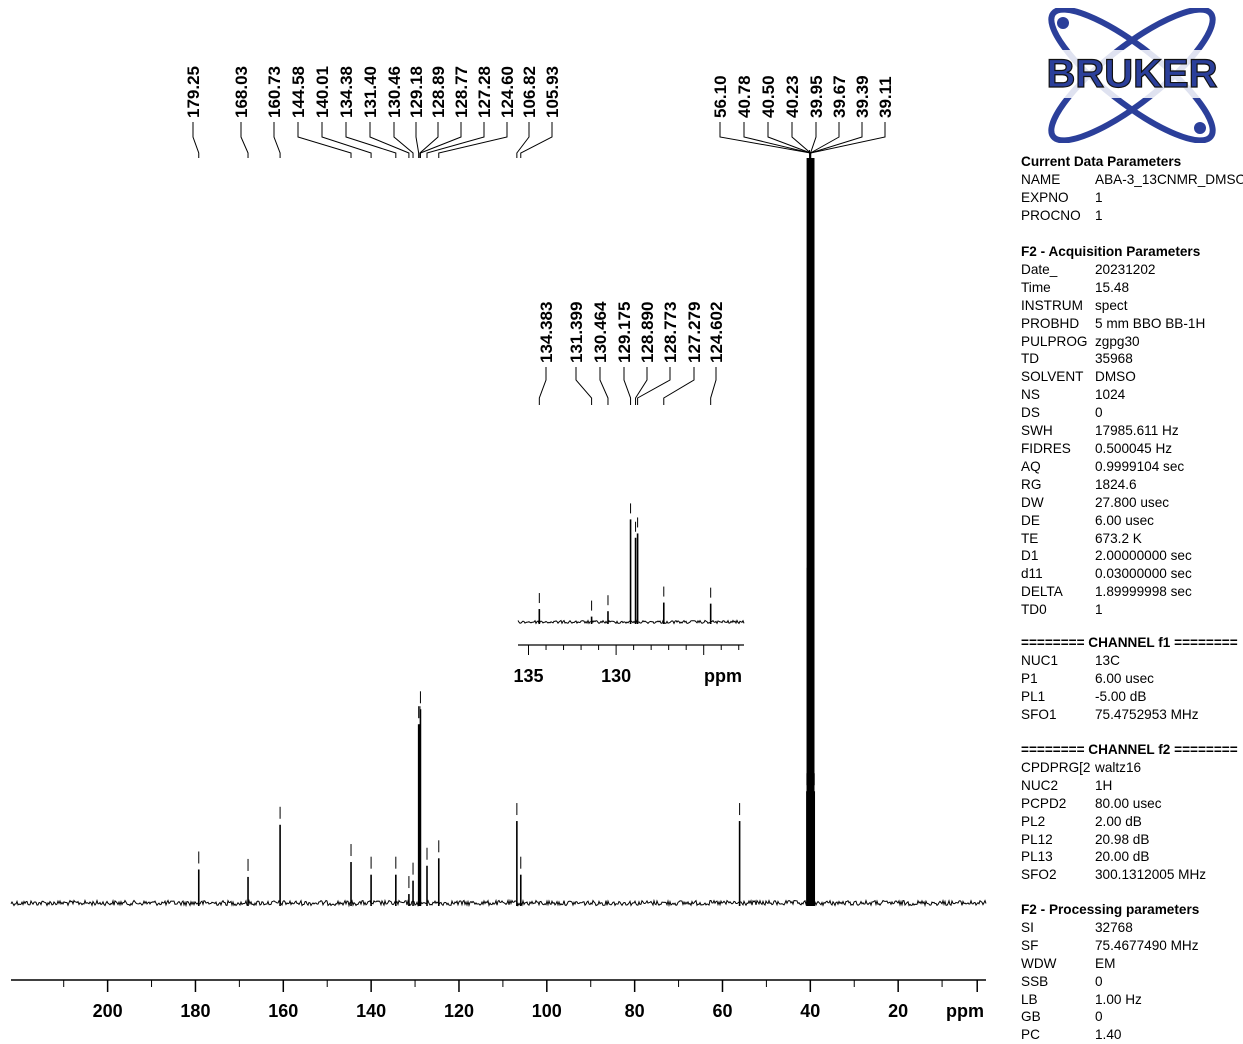  Describe the element at coordinates (1132, 982) in the screenshot. I see `parameter-row: SSB 0` at that location.